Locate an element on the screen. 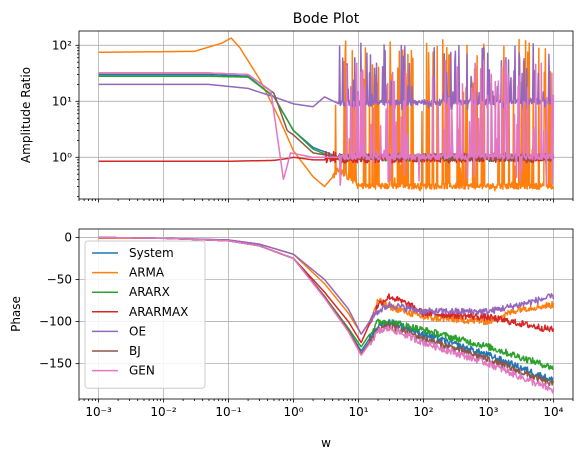 This screenshot has width=583, height=459. chart-title: Bode Plot is located at coordinates (326, 19).